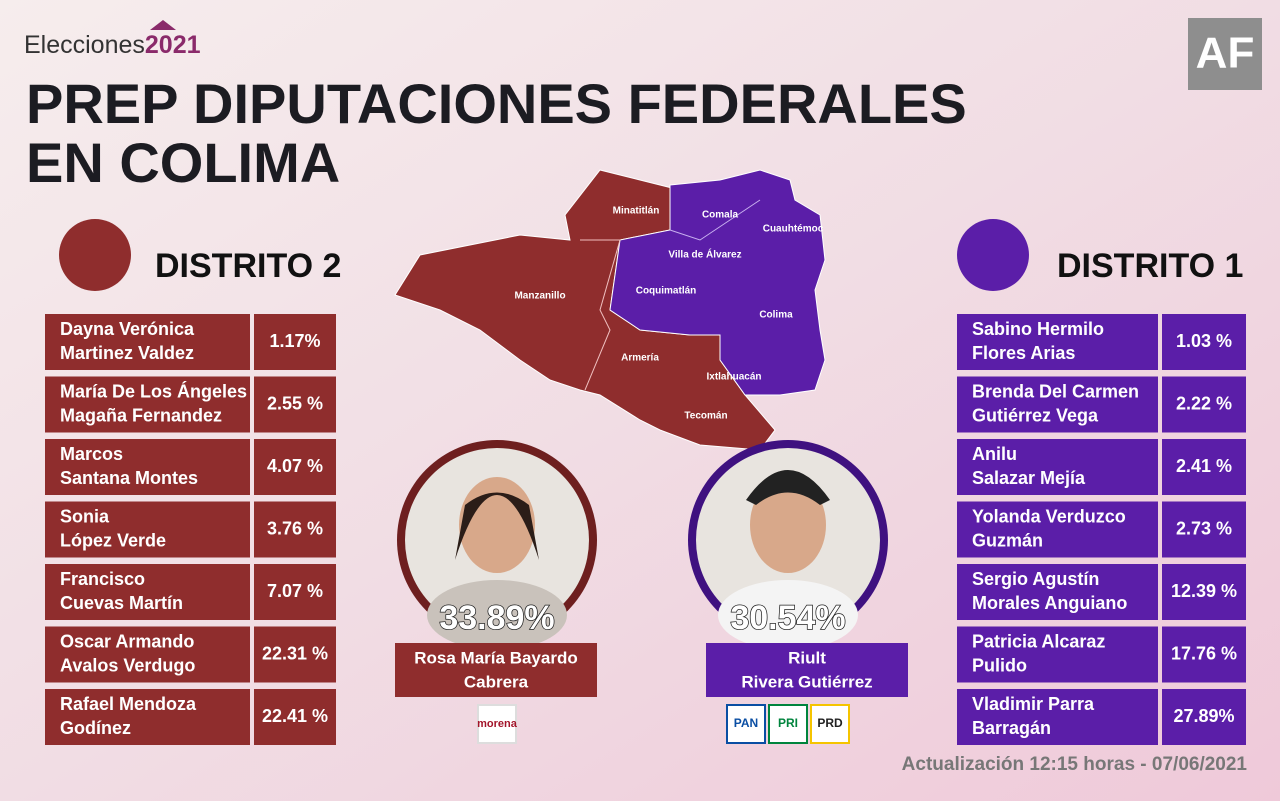 The image size is (1280, 801). What do you see at coordinates (1204, 528) in the screenshot?
I see `candidate-percent: 2.73 %` at bounding box center [1204, 528].